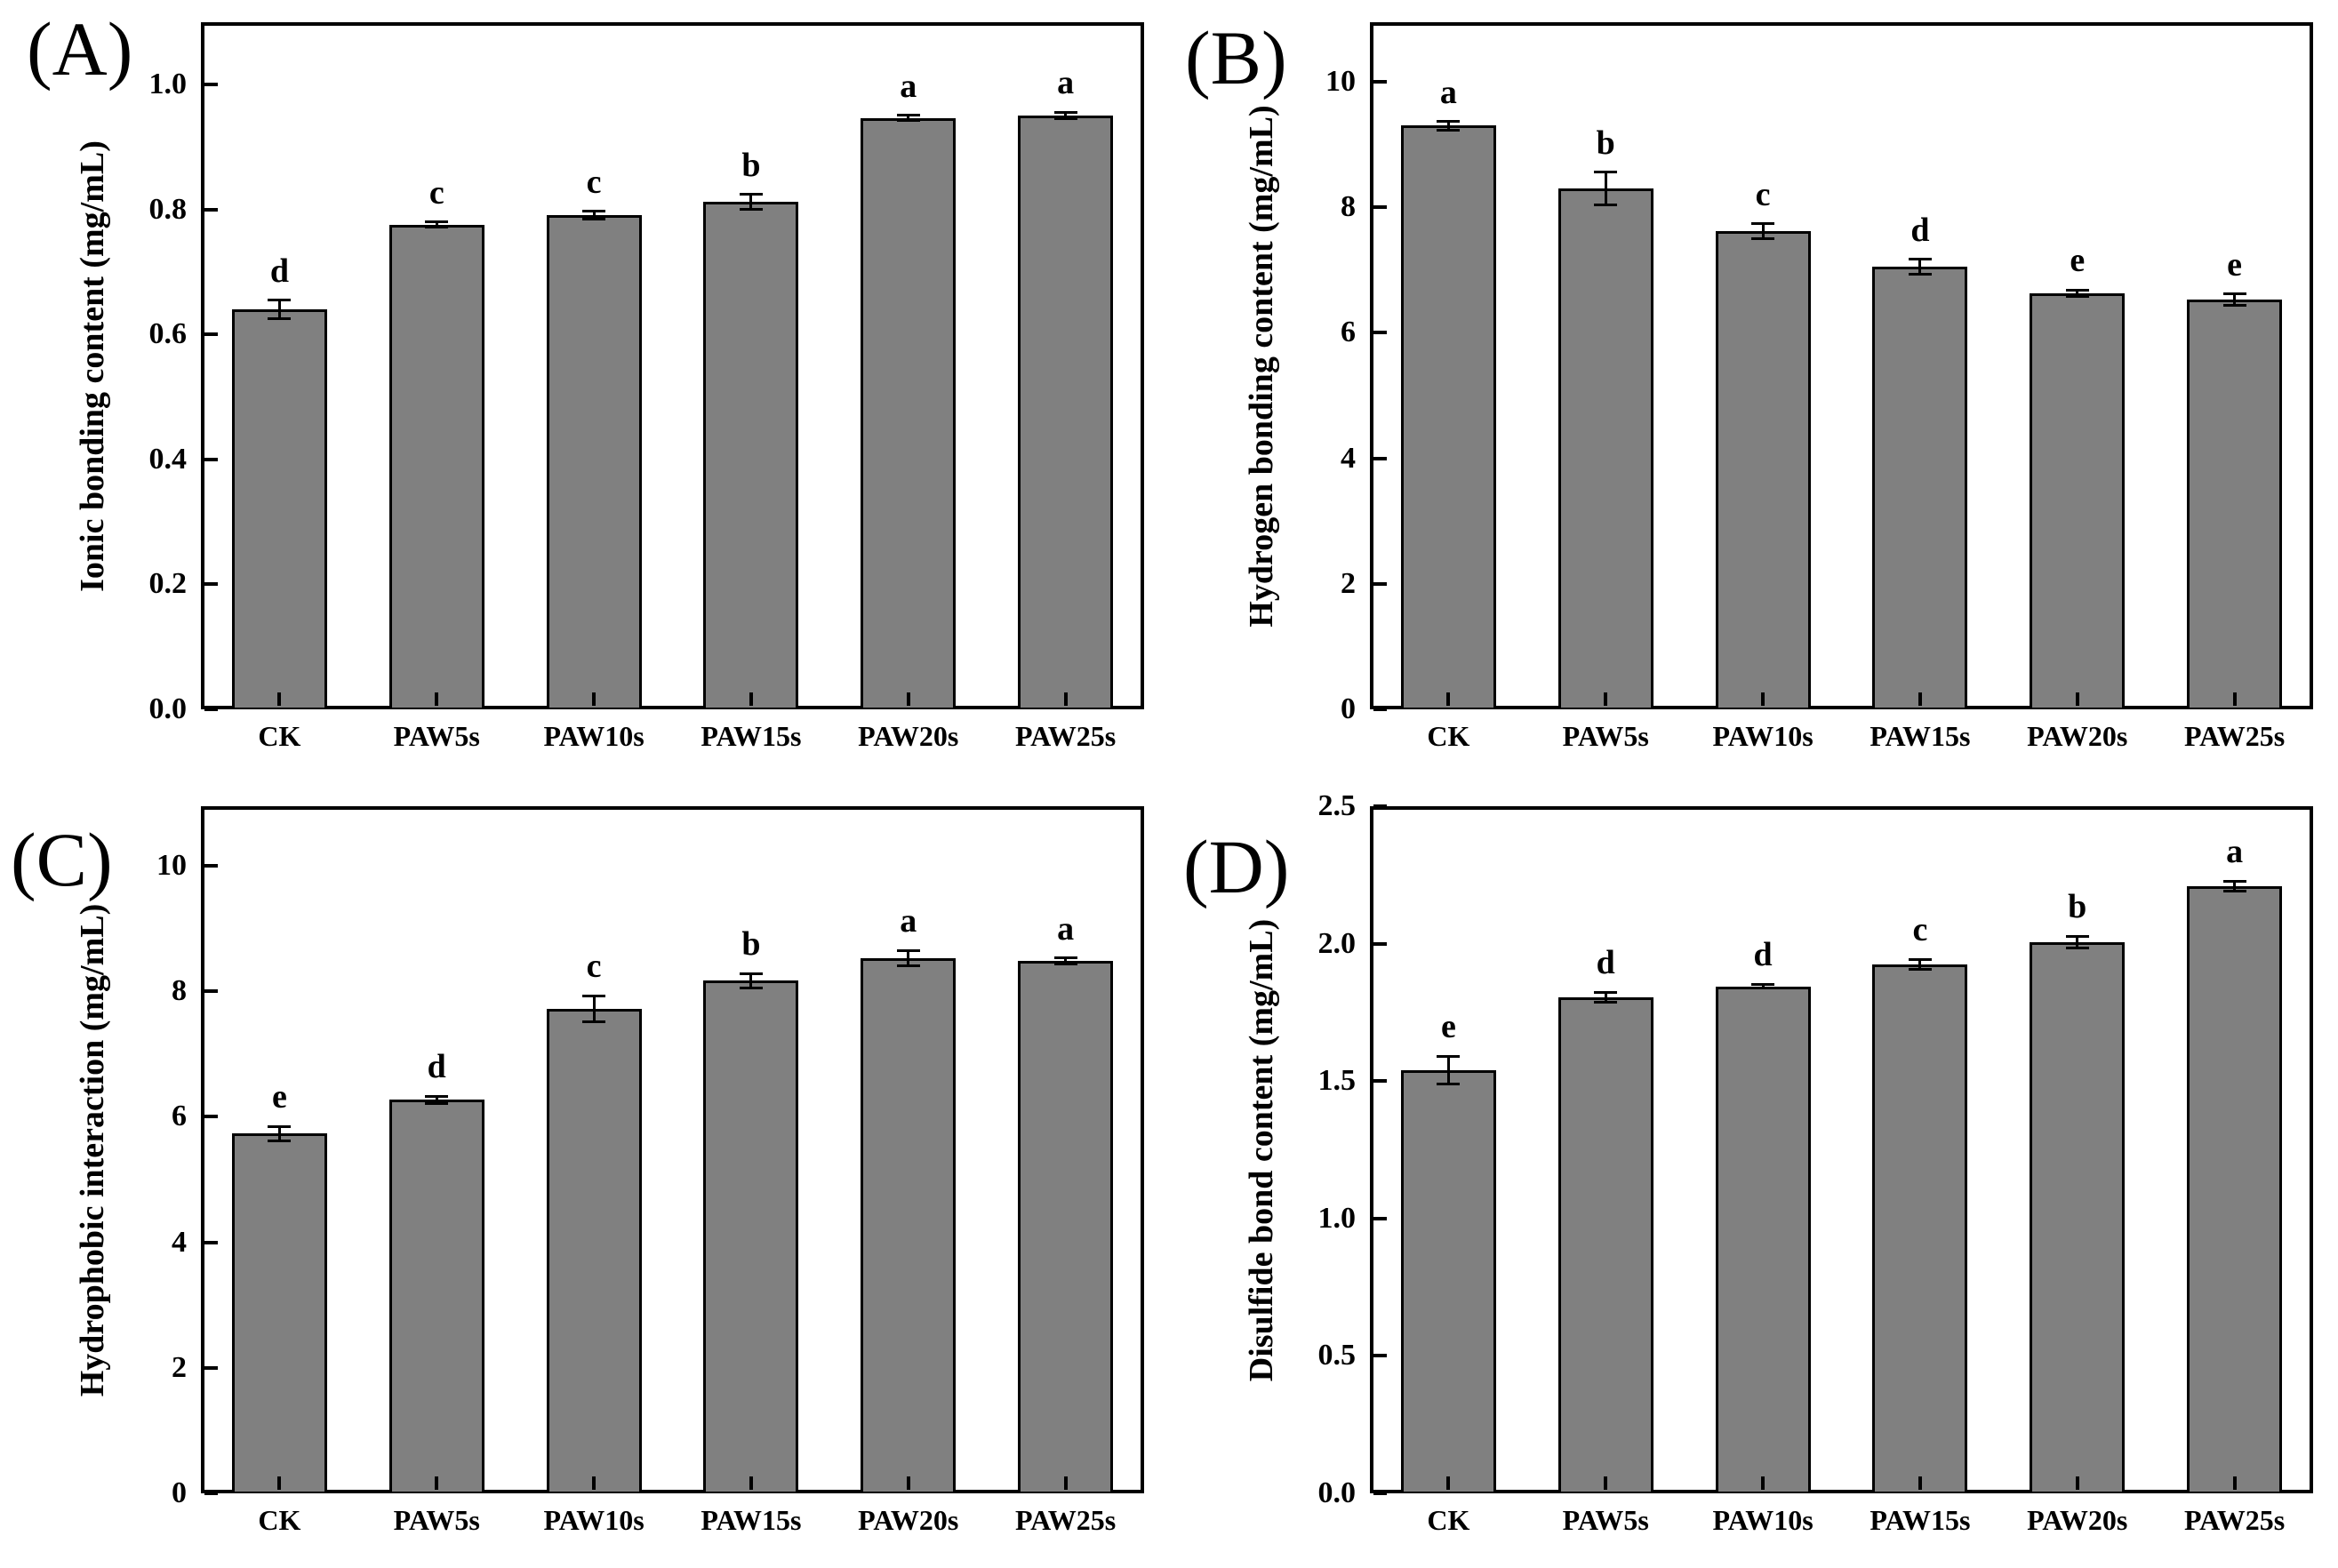 The image size is (2338, 1568). What do you see at coordinates (168, 84) in the screenshot?
I see `y-tick-label: 1.0` at bounding box center [168, 84].